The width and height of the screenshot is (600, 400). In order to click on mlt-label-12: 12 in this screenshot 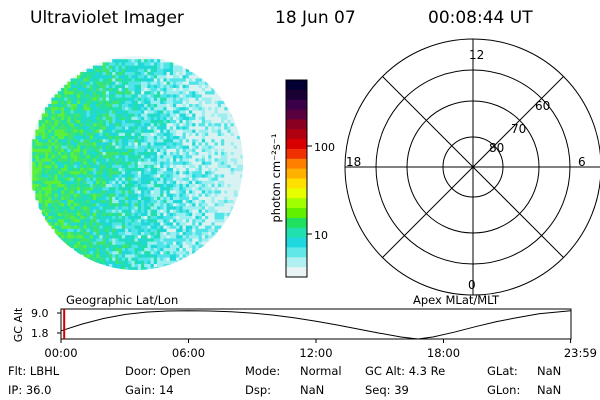, I will do `click(476, 55)`.